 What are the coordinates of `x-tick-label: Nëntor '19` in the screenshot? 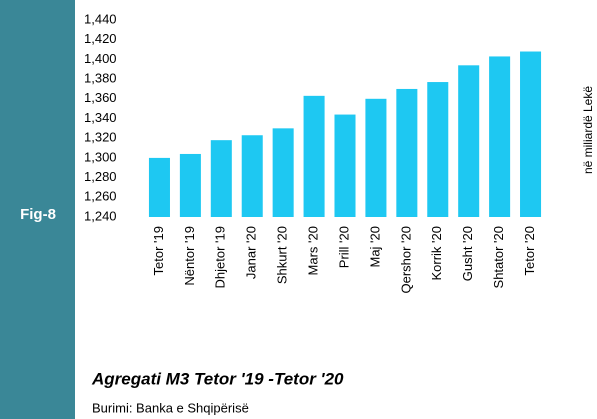 It's located at (189, 256).